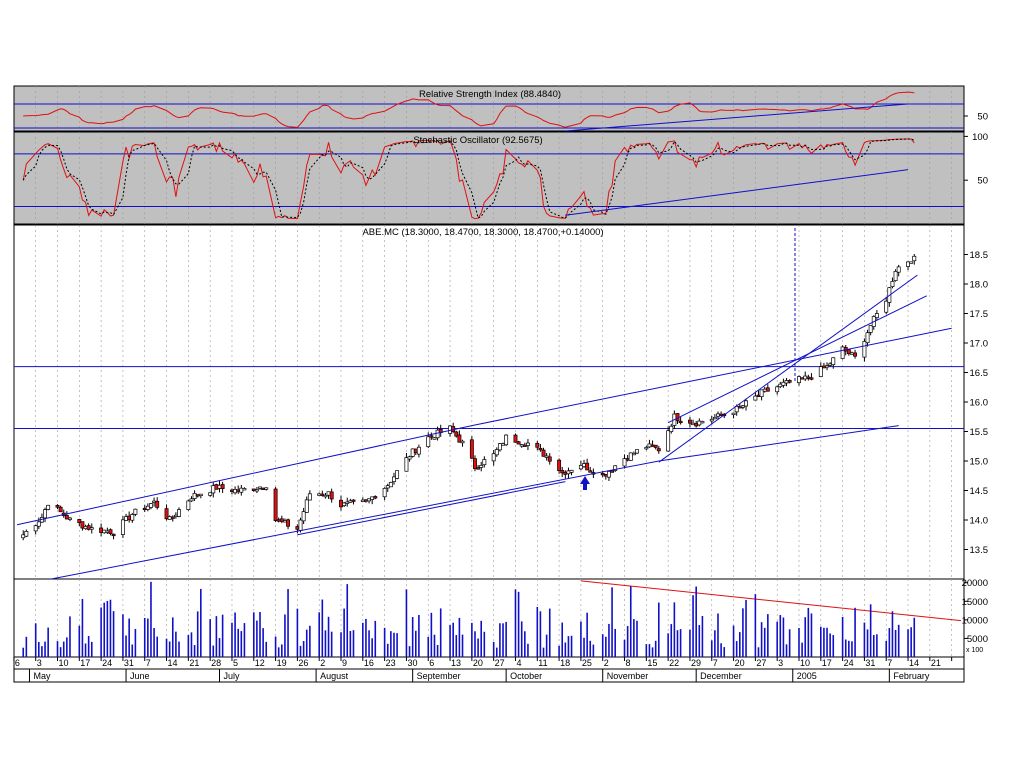 The image size is (1024, 773). Describe the element at coordinates (975, 620) in the screenshot. I see `volume-tick-label: 10000` at that location.